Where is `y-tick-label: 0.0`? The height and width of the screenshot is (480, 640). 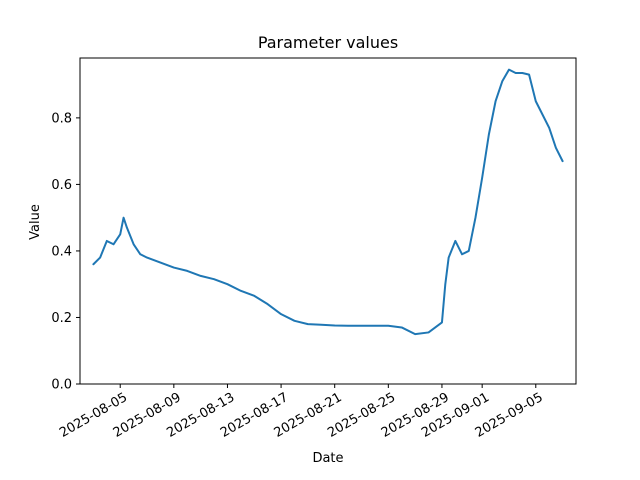 y-tick-label: 0.0 is located at coordinates (61, 385).